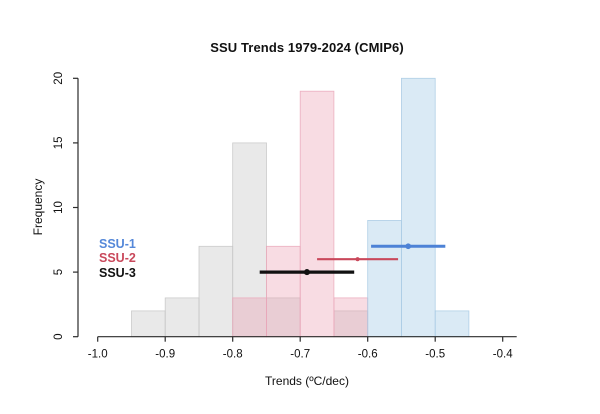 This screenshot has height=414, width=600. Describe the element at coordinates (117, 272) in the screenshot. I see `legend-item-ssu3: SSU-3` at that location.